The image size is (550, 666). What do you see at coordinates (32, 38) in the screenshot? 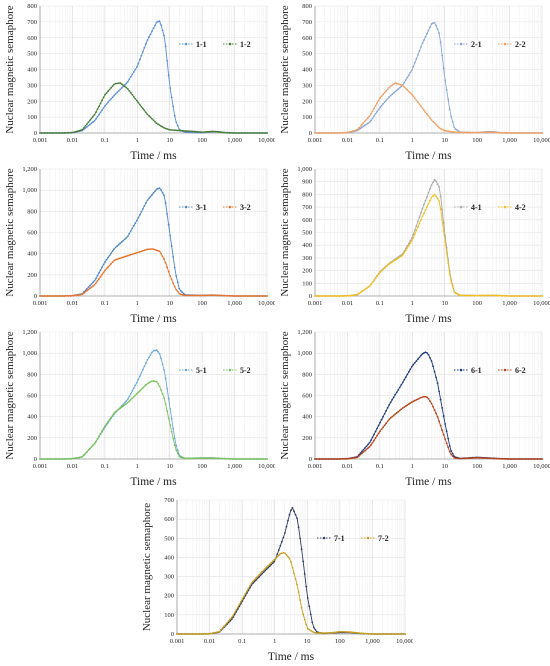
I see `y-tick-label: 600` at bounding box center [32, 38].